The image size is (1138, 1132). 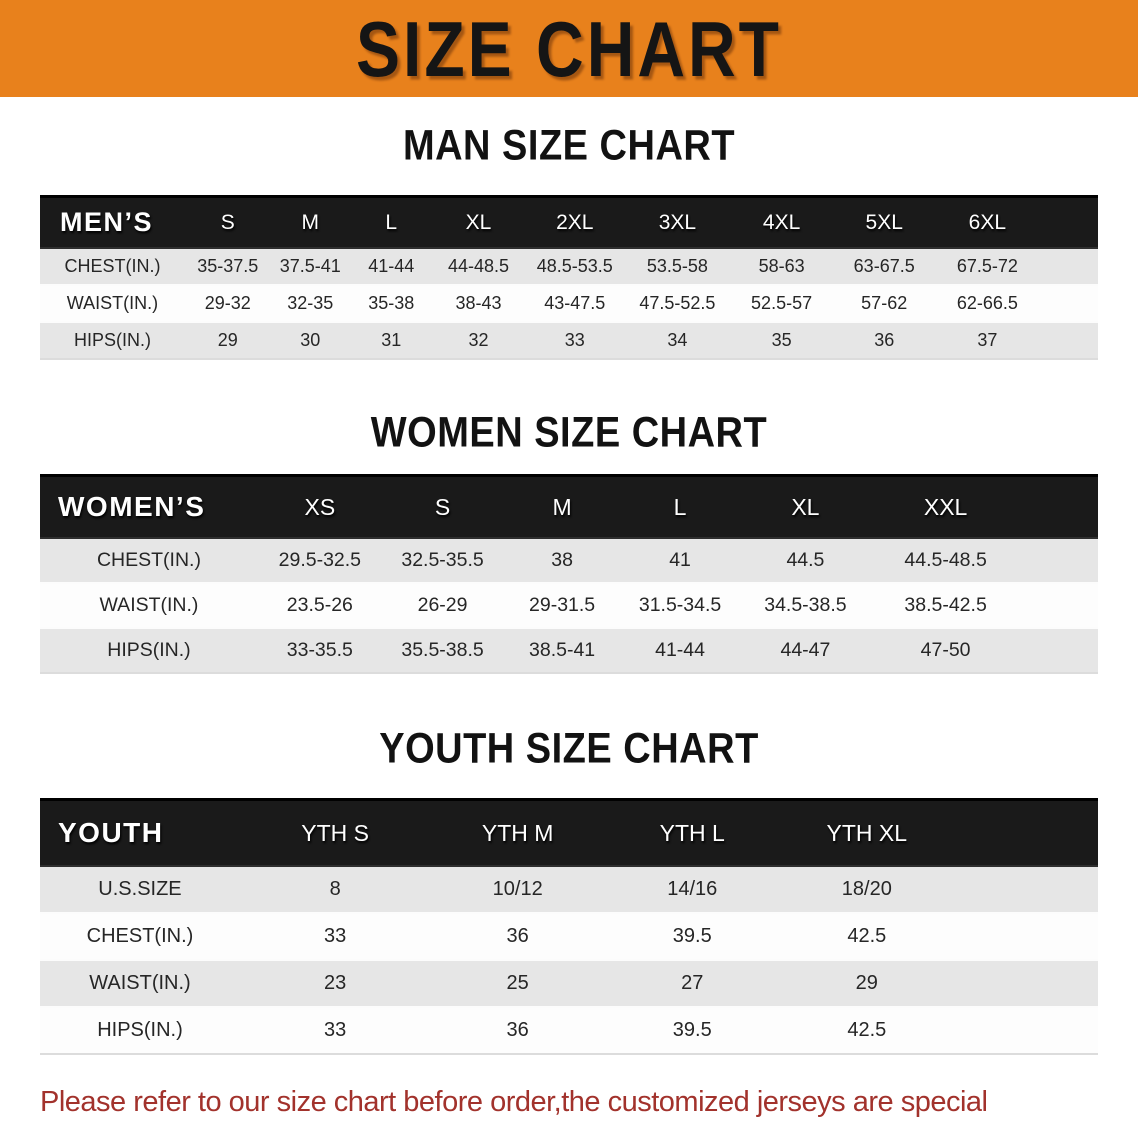 I want to click on measurement-label-cell: U.S.SIZE, so click(x=140, y=889).